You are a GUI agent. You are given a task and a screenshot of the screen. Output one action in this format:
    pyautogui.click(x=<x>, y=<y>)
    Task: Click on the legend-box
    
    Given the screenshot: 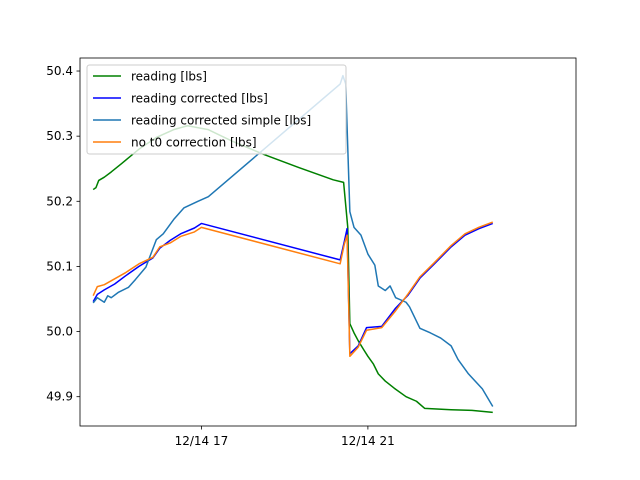 What is the action you would take?
    pyautogui.click(x=216, y=109)
    